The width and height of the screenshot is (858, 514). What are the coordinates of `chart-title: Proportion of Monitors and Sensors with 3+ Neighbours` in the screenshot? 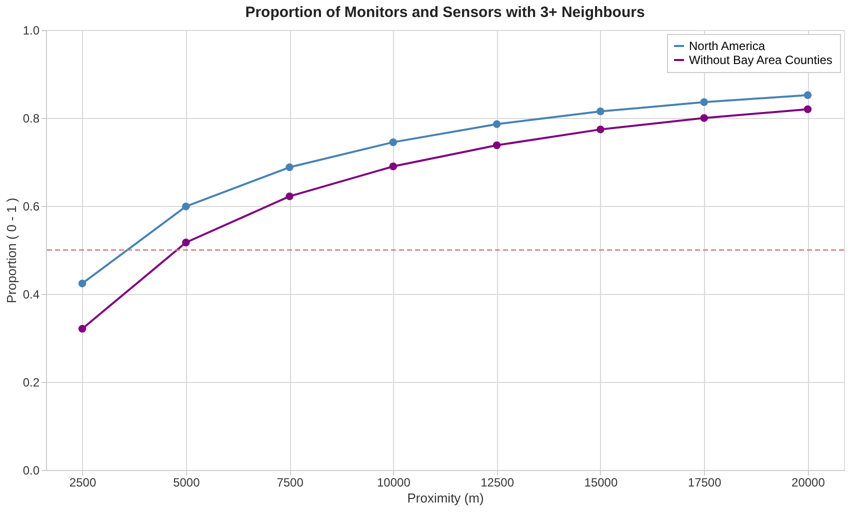 It's located at (445, 12).